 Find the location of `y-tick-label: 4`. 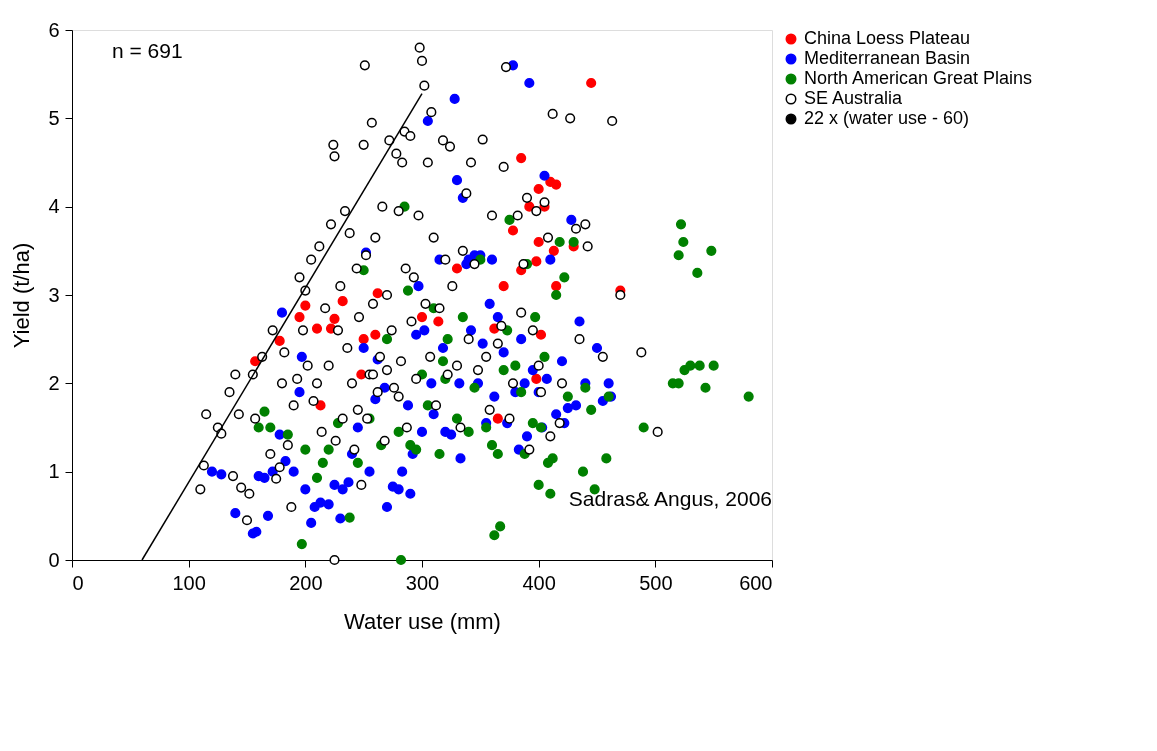

y-tick-label: 4 is located at coordinates (54, 206).